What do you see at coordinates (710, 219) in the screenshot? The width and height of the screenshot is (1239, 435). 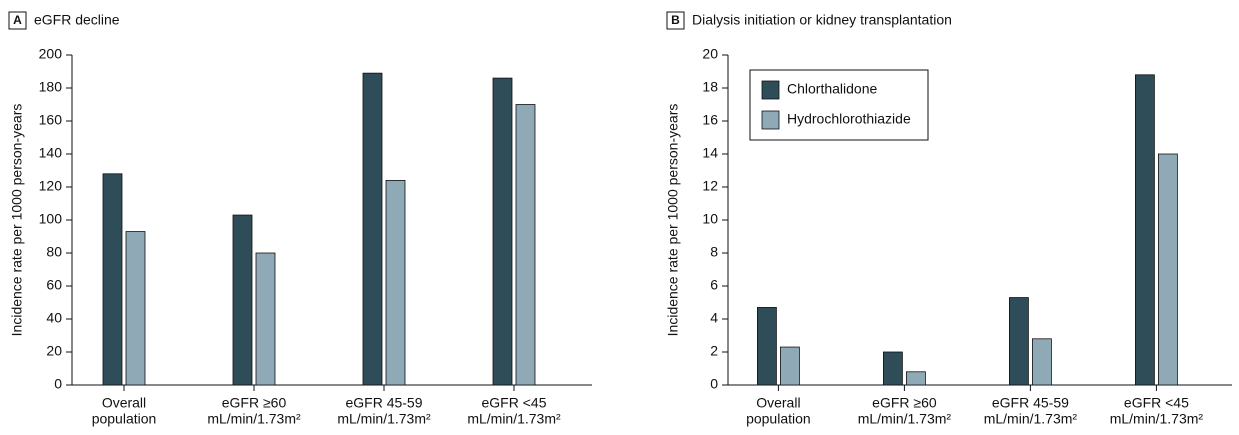 I see `y-tick-label: 10` at bounding box center [710, 219].